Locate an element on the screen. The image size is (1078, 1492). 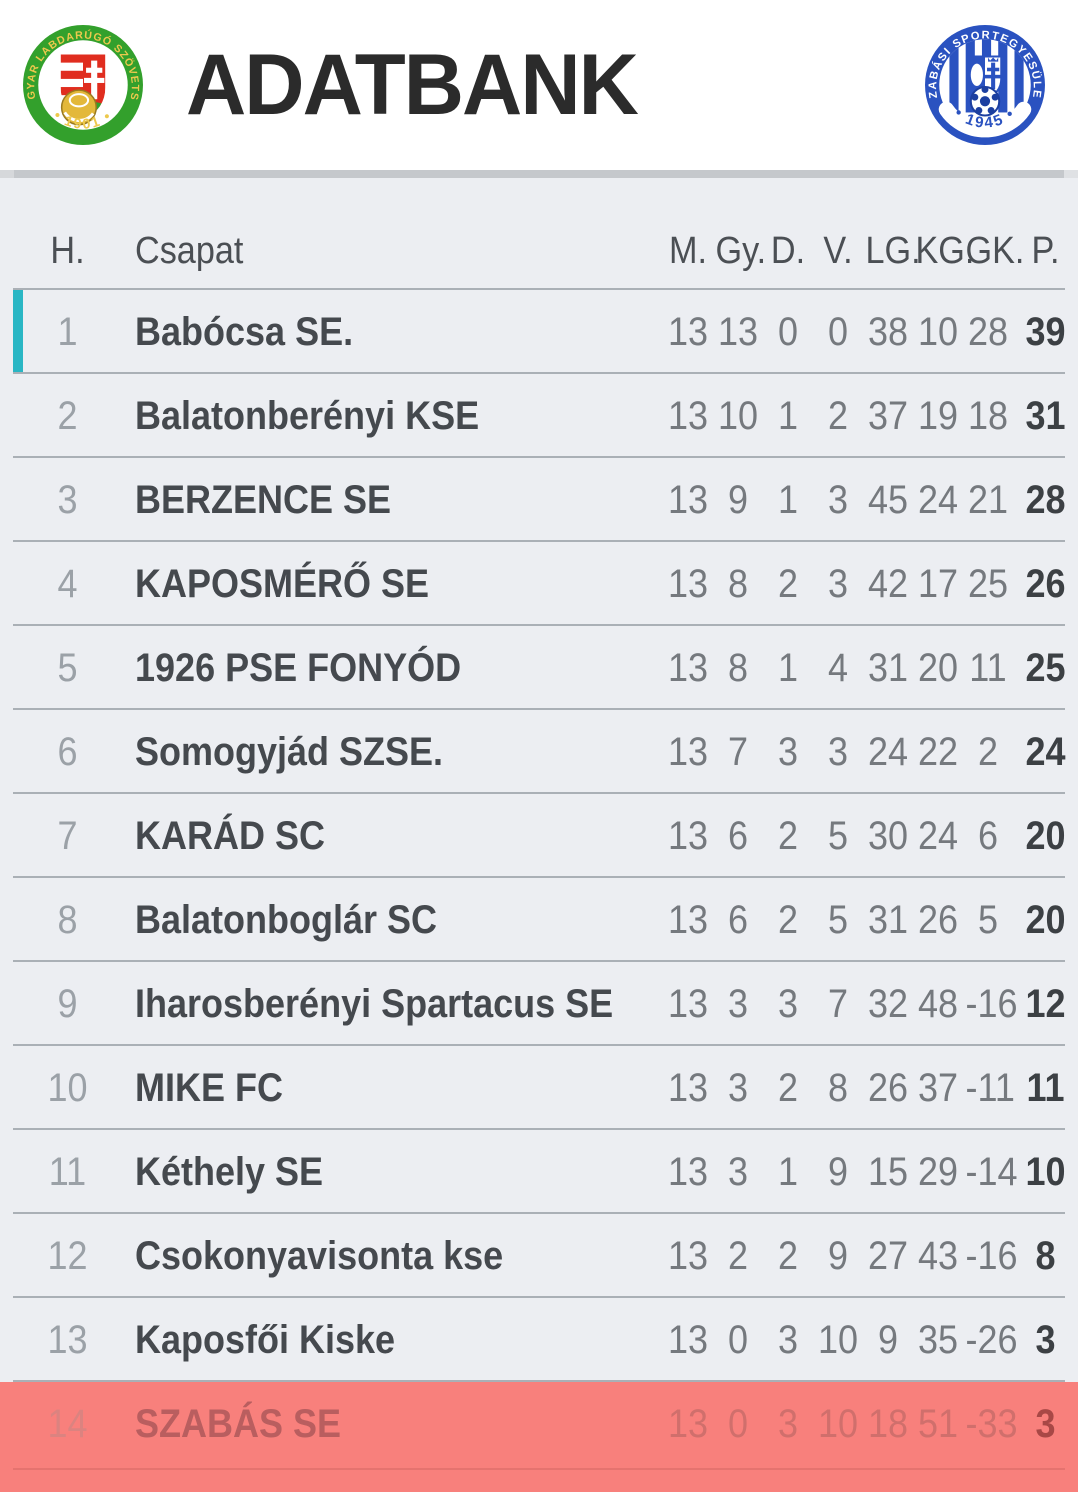
col-header-goal-diff: GK. is located at coordinates (995, 250).